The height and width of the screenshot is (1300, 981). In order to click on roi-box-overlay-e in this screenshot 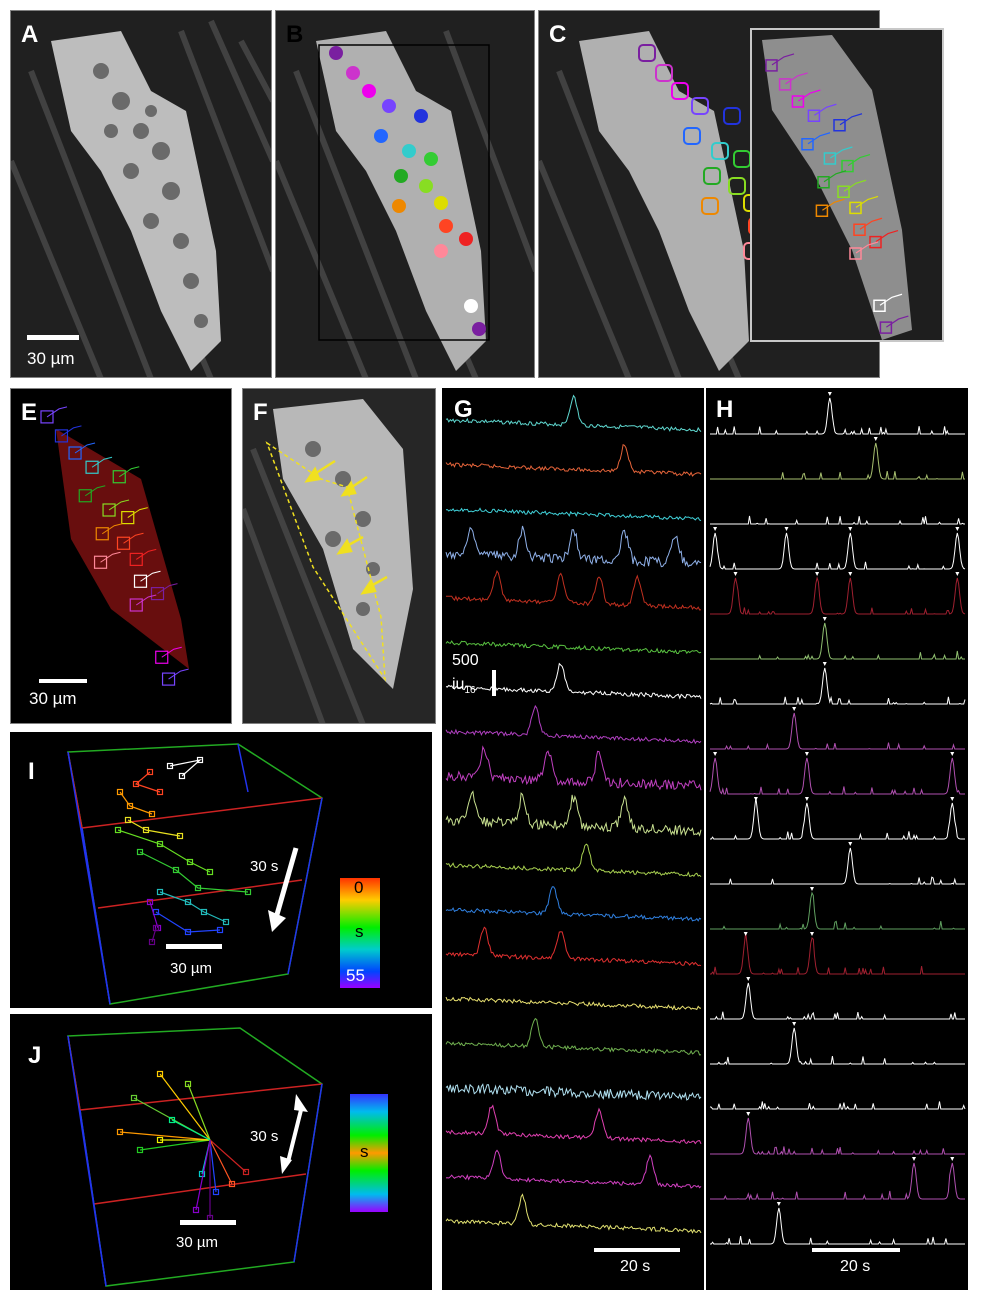, I will do `click(114, 546)`.